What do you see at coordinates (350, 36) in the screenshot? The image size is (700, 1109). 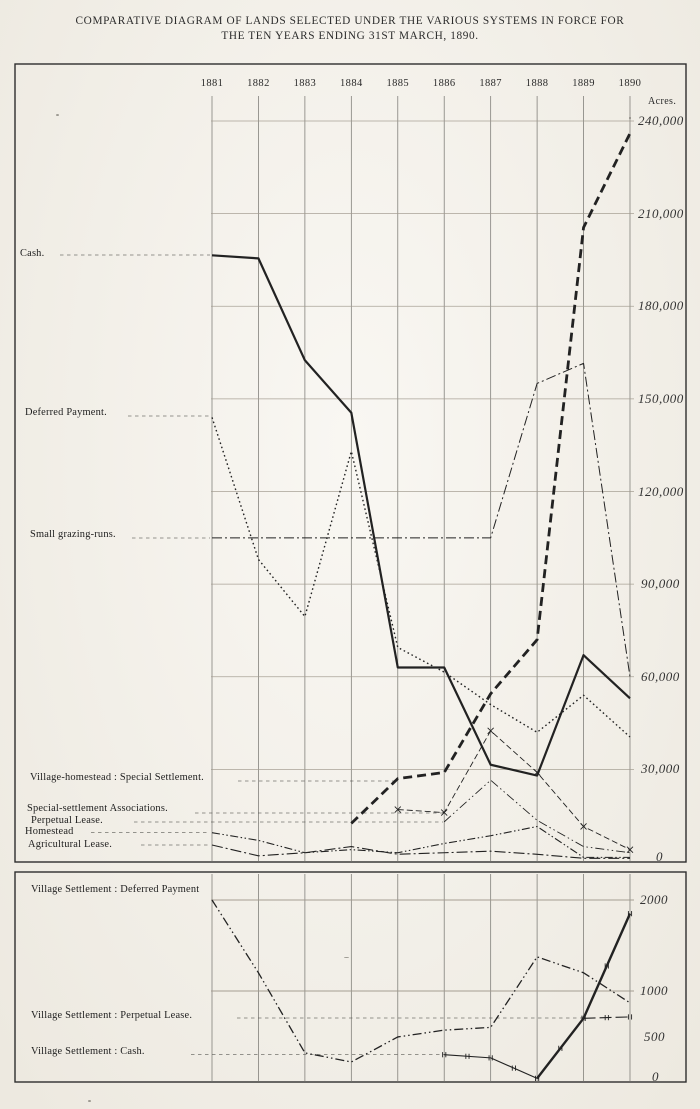 I see `diagram-title-line2: THE TEN YEARS ENDING 31ST MARCH, 1890.` at bounding box center [350, 36].